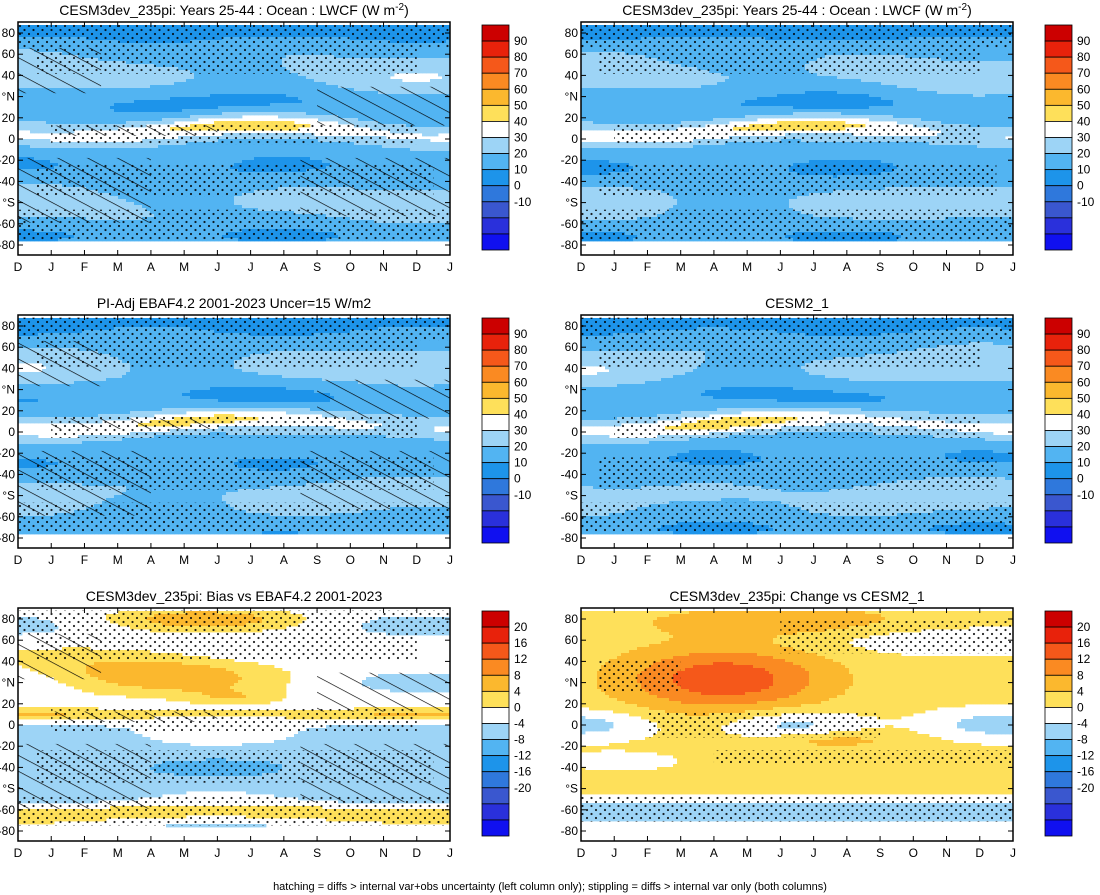 This screenshot has height=895, width=1100. Describe the element at coordinates (797, 303) in the screenshot. I see `panel-title: CESM2_1` at that location.